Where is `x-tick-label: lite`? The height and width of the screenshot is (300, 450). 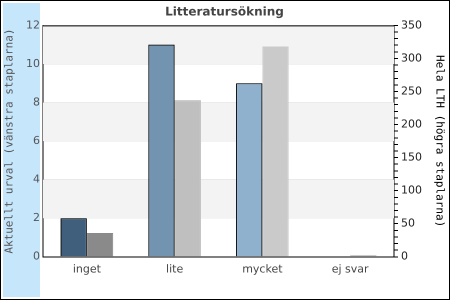 x-tick-label: lite is located at coordinates (175, 269).